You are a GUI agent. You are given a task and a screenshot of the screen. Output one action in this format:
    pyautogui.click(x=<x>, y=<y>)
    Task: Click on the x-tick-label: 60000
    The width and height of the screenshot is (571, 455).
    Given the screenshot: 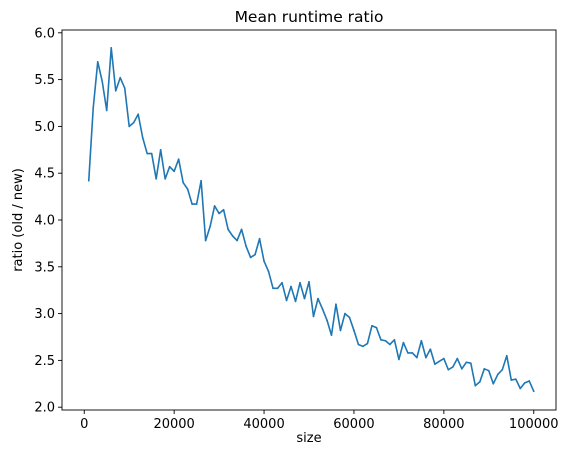 What is the action you would take?
    pyautogui.click(x=353, y=424)
    